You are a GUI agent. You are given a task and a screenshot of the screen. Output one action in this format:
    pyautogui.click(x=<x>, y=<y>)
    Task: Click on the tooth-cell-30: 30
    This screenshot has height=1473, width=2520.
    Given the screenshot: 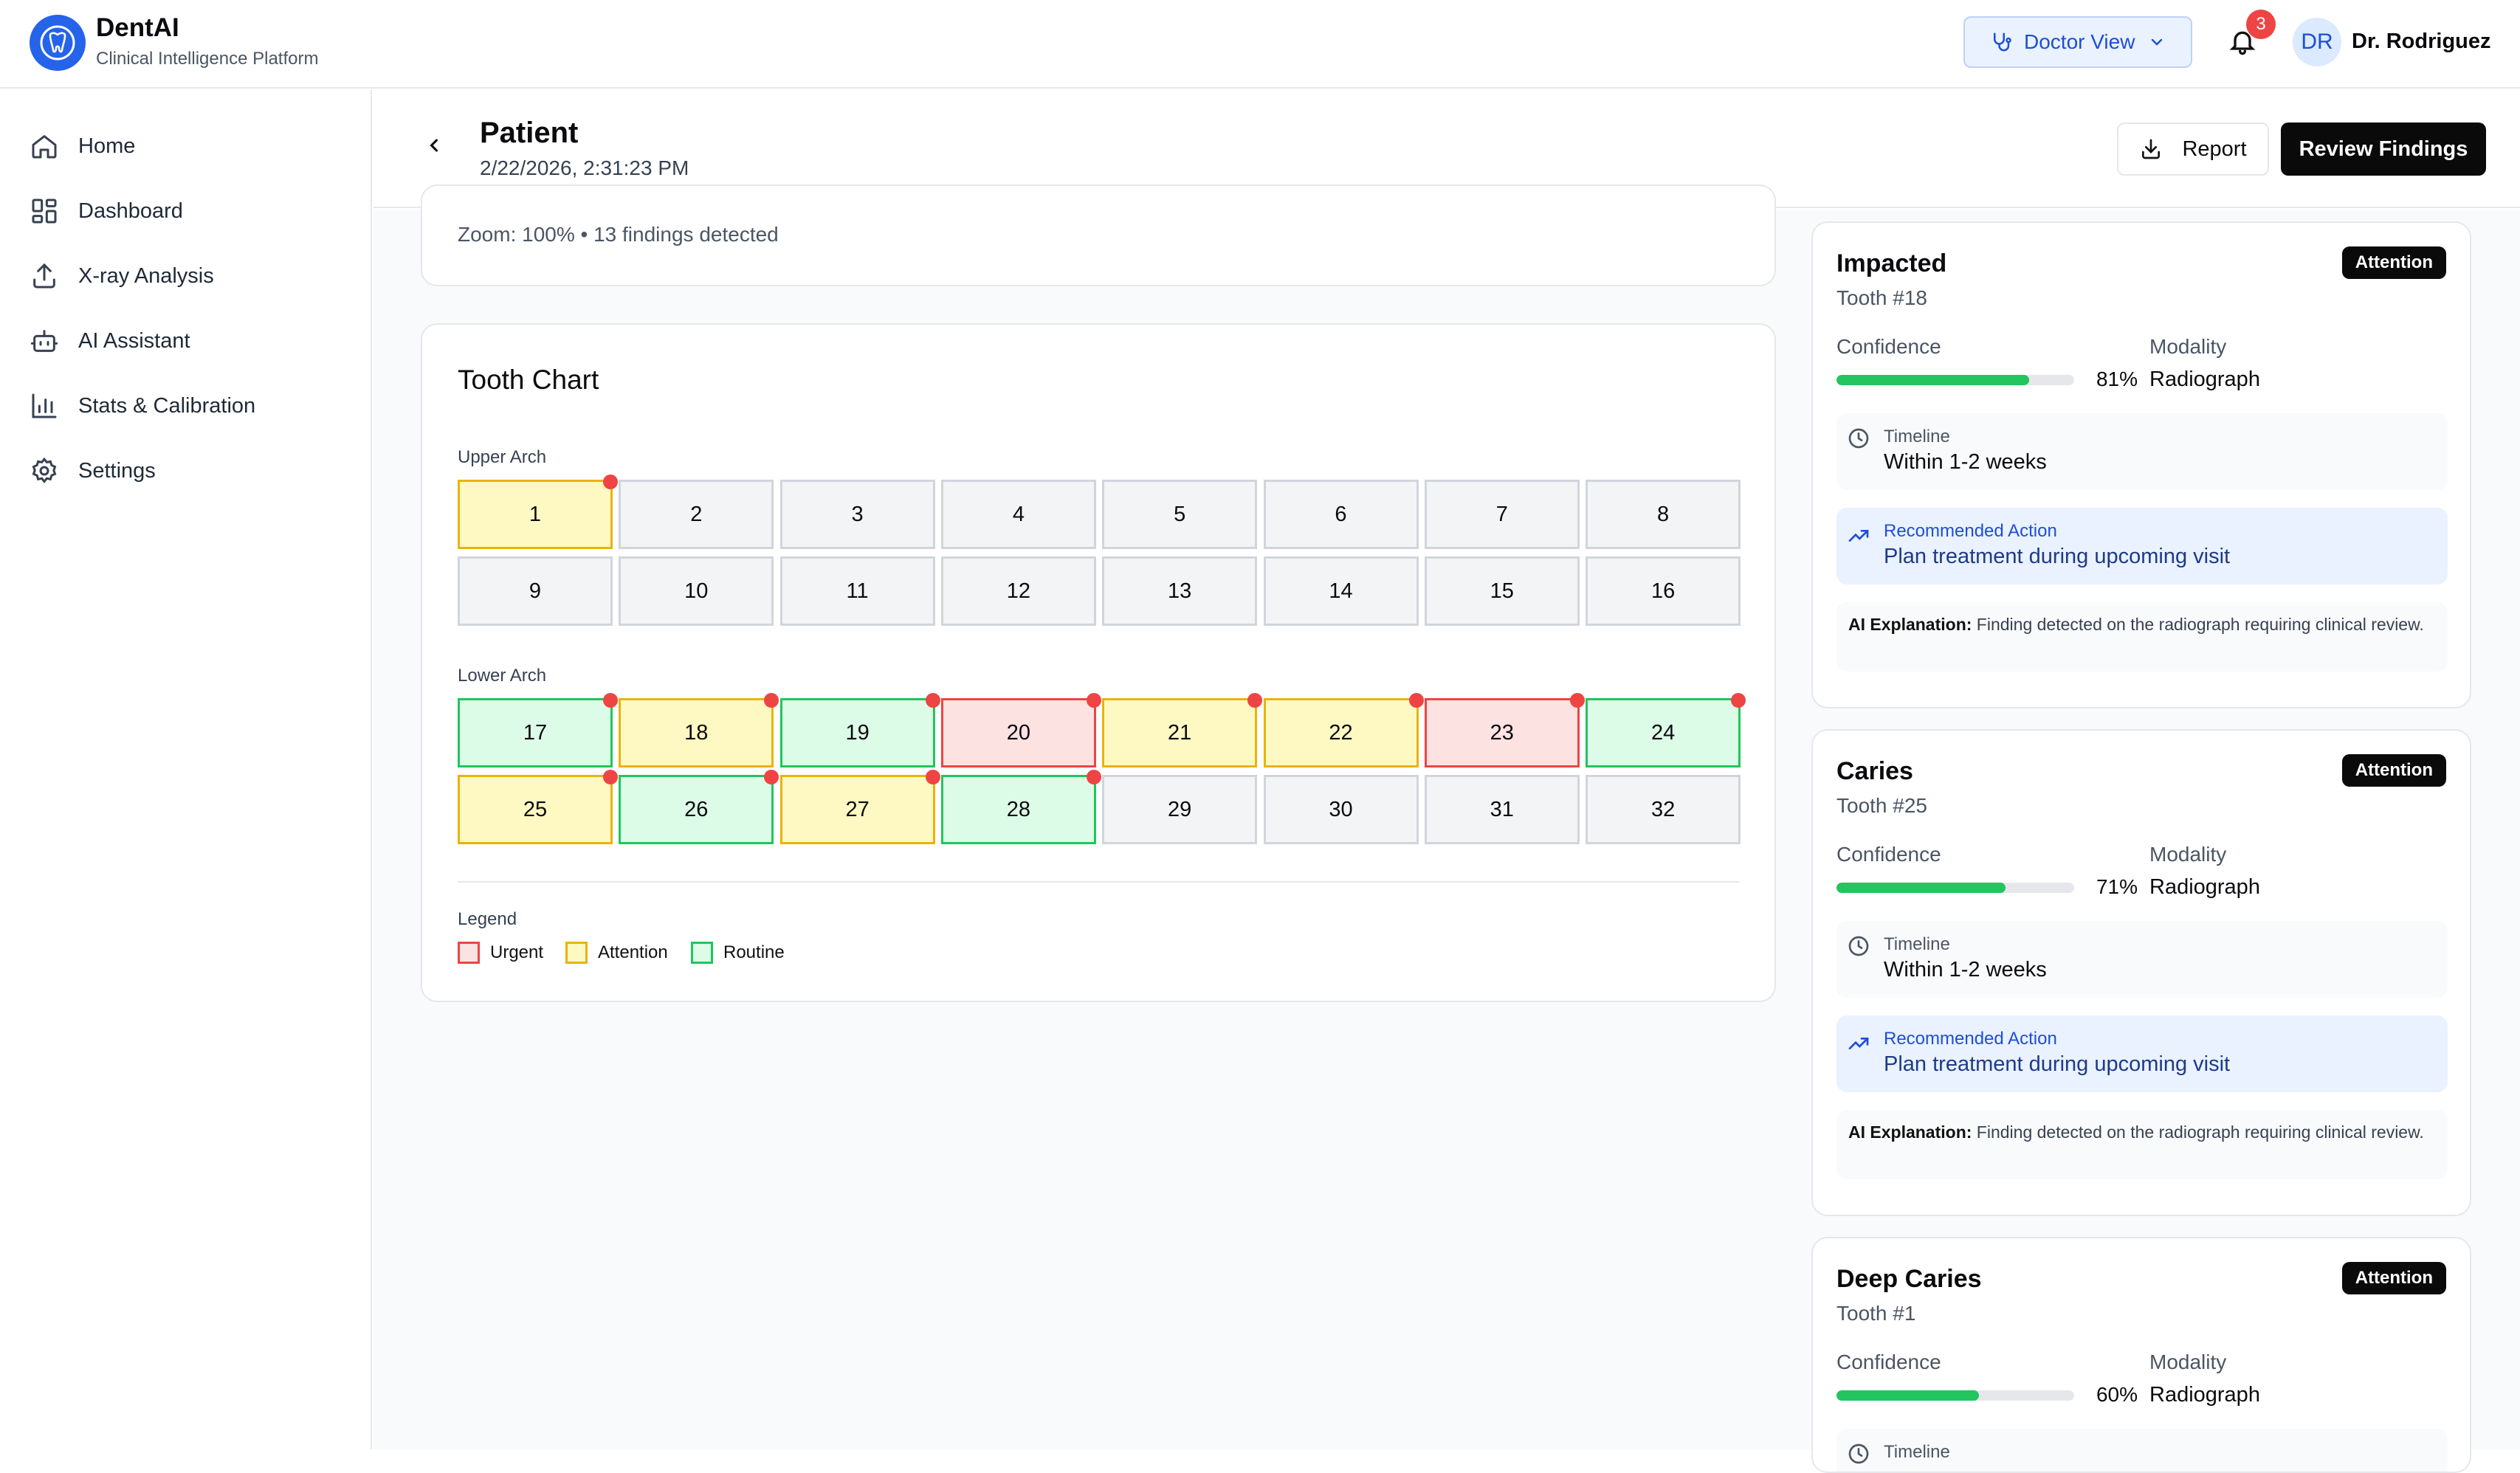 What is the action you would take?
    pyautogui.click(x=1341, y=809)
    